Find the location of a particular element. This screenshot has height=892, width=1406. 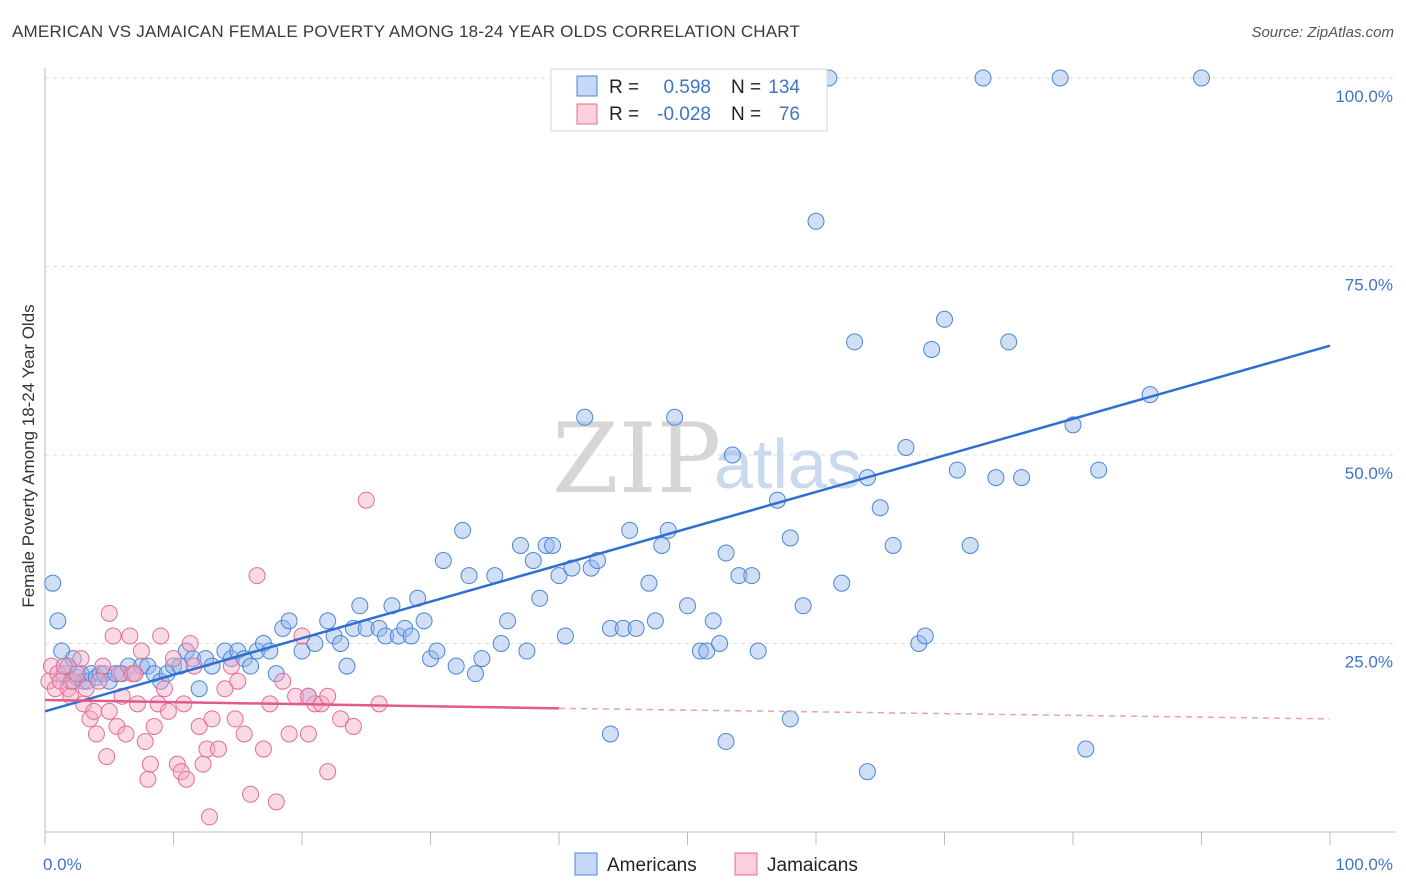

trendline-jamaicans-extension is located at coordinates (944, 713).